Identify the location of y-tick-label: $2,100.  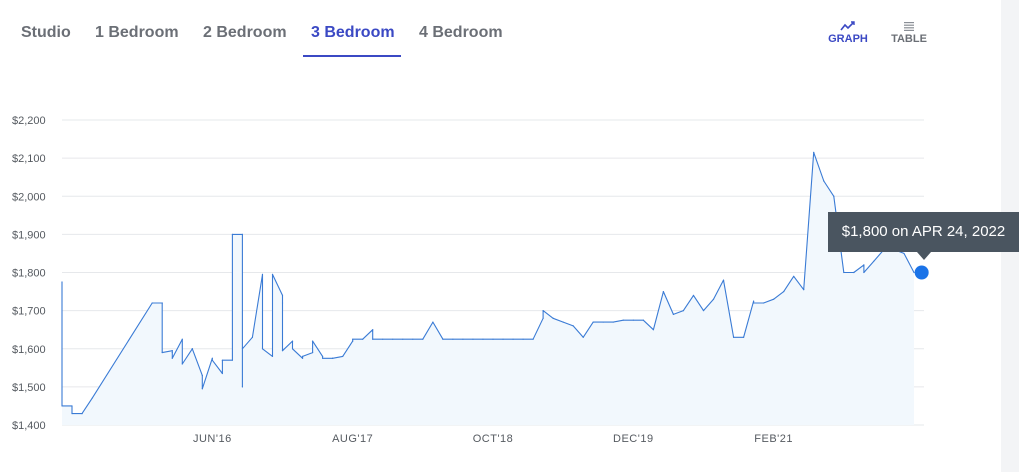
(29, 159).